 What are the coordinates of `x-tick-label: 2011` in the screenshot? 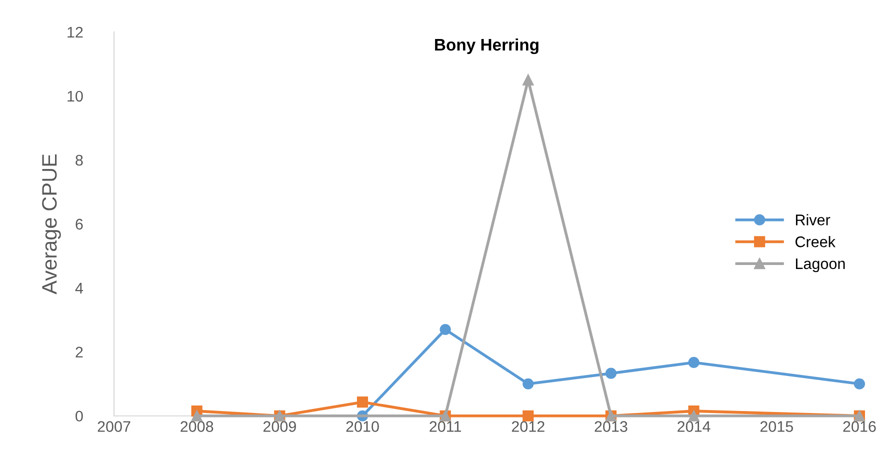 It's located at (446, 426).